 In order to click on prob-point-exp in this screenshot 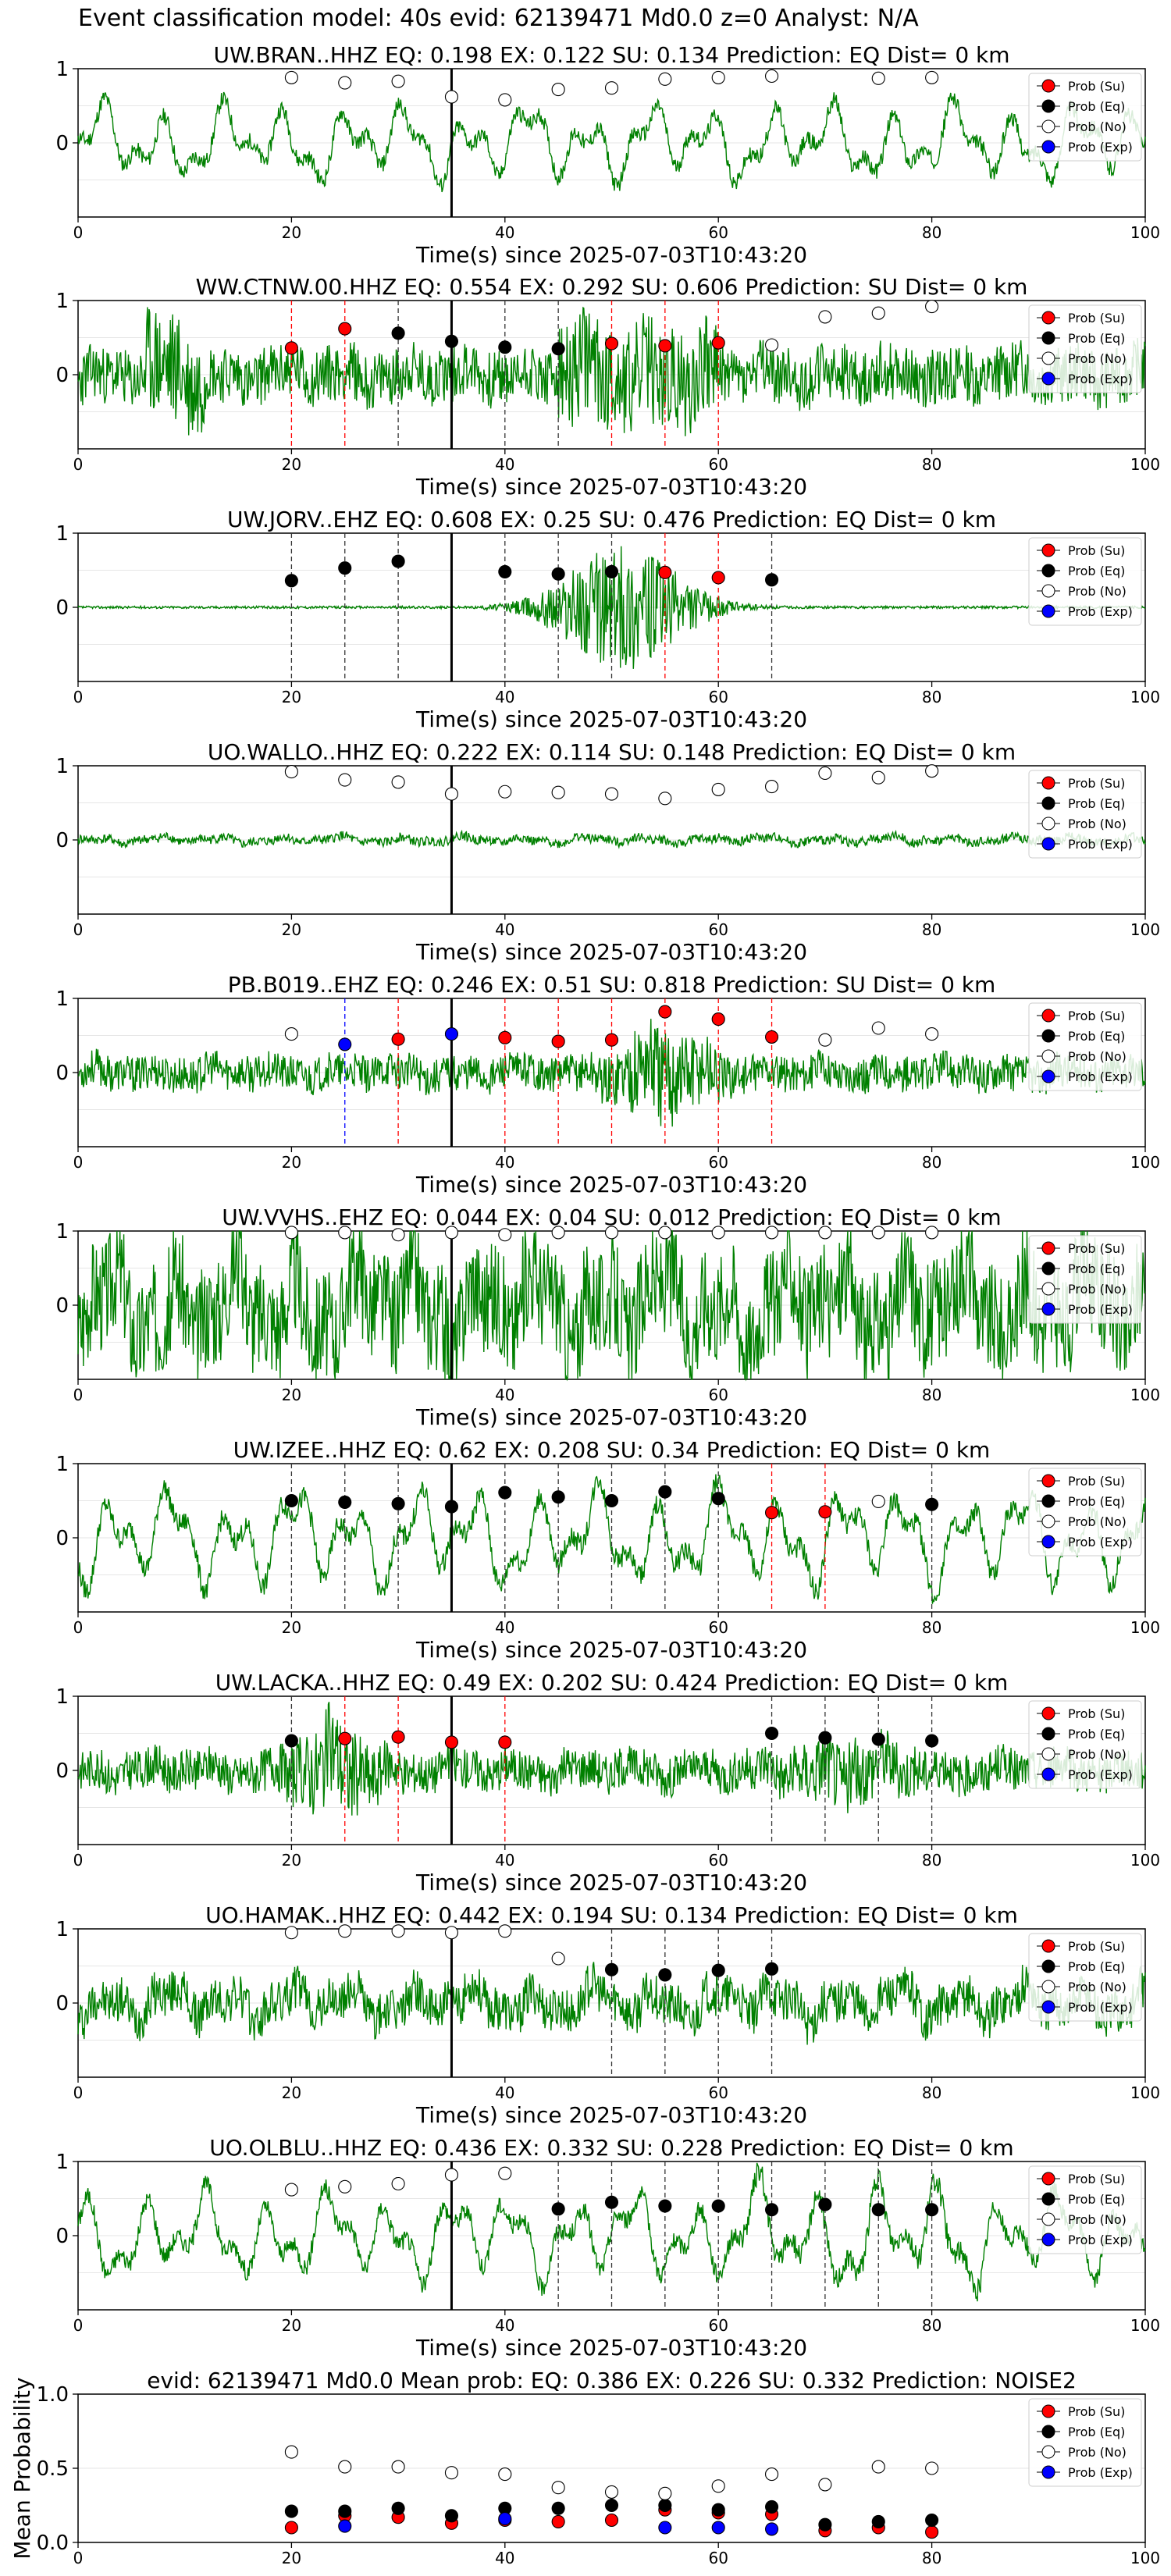, I will do `click(345, 1044)`.